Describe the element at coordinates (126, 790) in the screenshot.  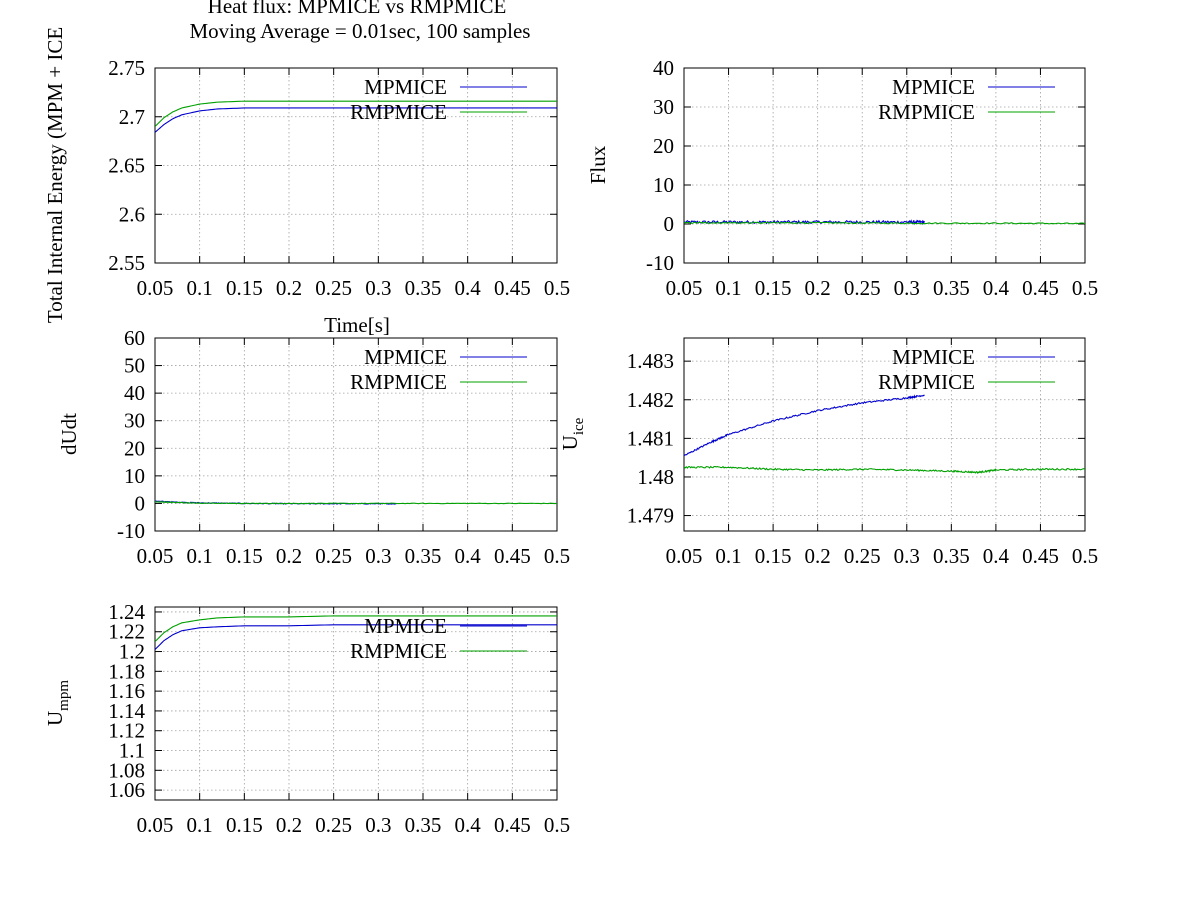
I see `y-tick-label: 1.06` at that location.